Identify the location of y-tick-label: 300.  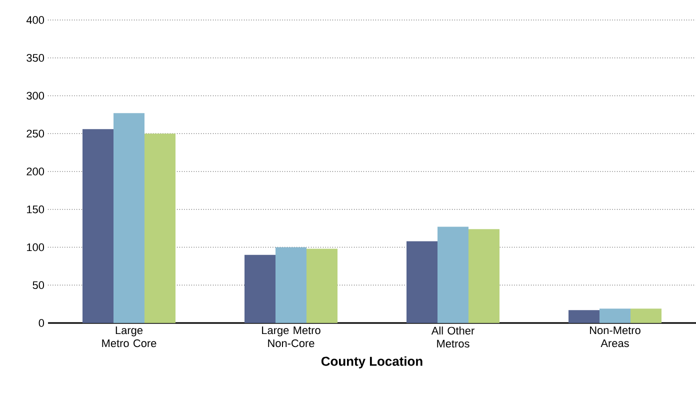
(35, 96).